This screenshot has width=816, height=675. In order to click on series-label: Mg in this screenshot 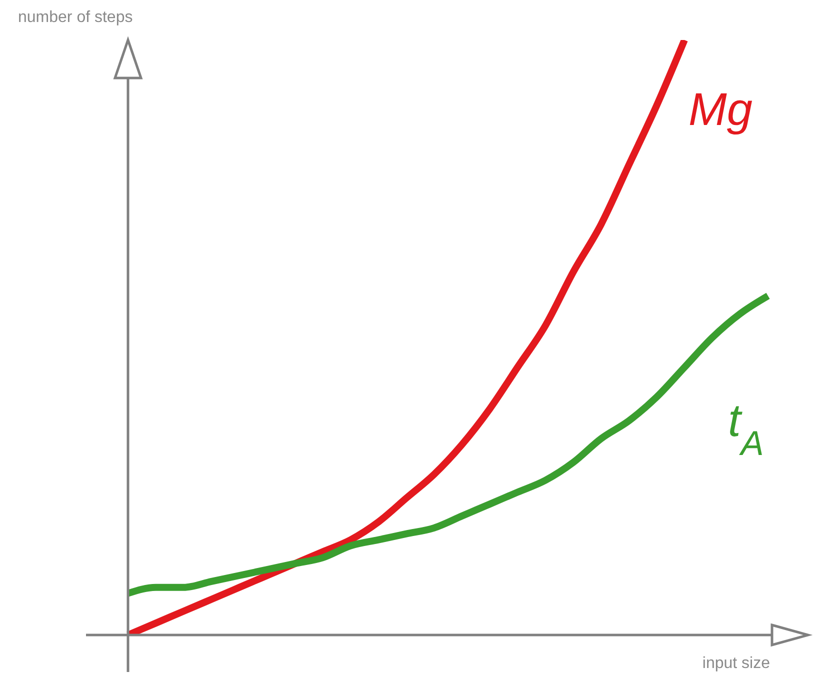, I will do `click(720, 109)`.